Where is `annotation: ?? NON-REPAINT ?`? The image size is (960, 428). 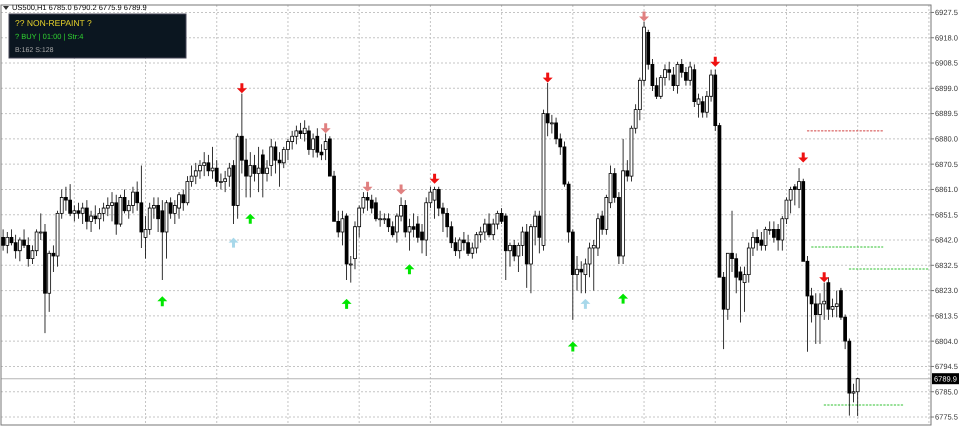
annotation: ?? NON-REPAINT ? is located at coordinates (53, 23).